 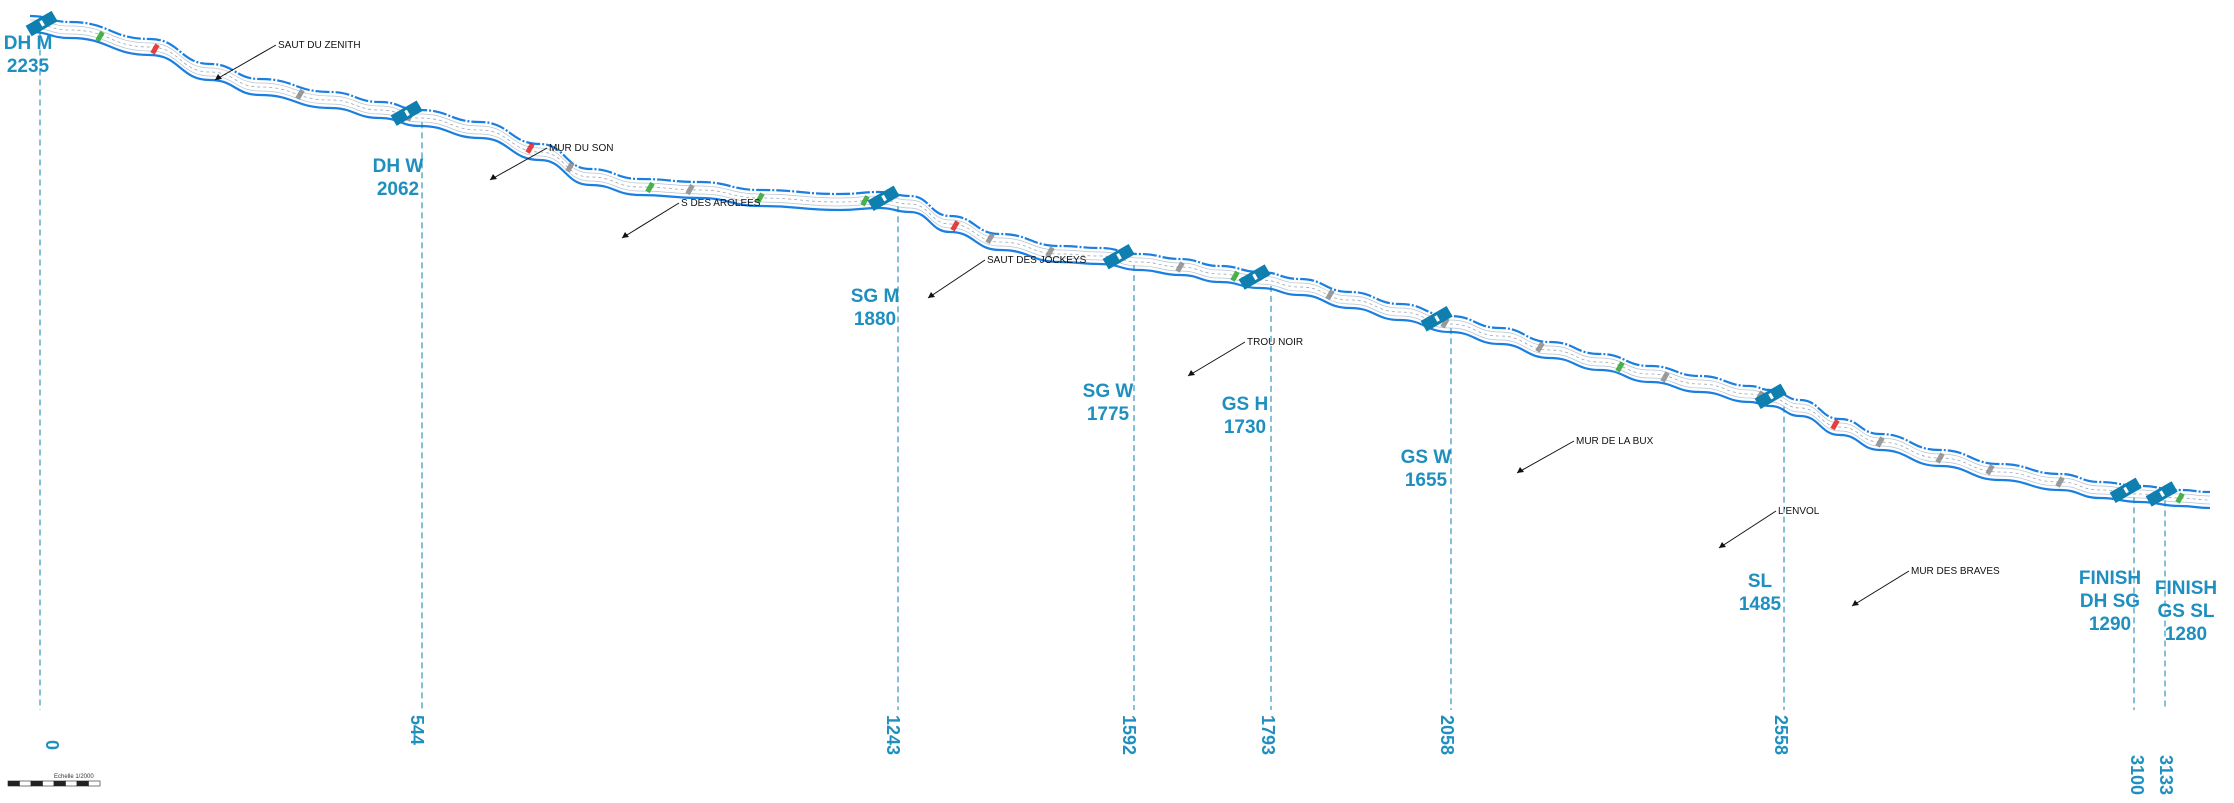 I want to click on section-label: SAUT DU ZENITH, so click(x=319, y=45).